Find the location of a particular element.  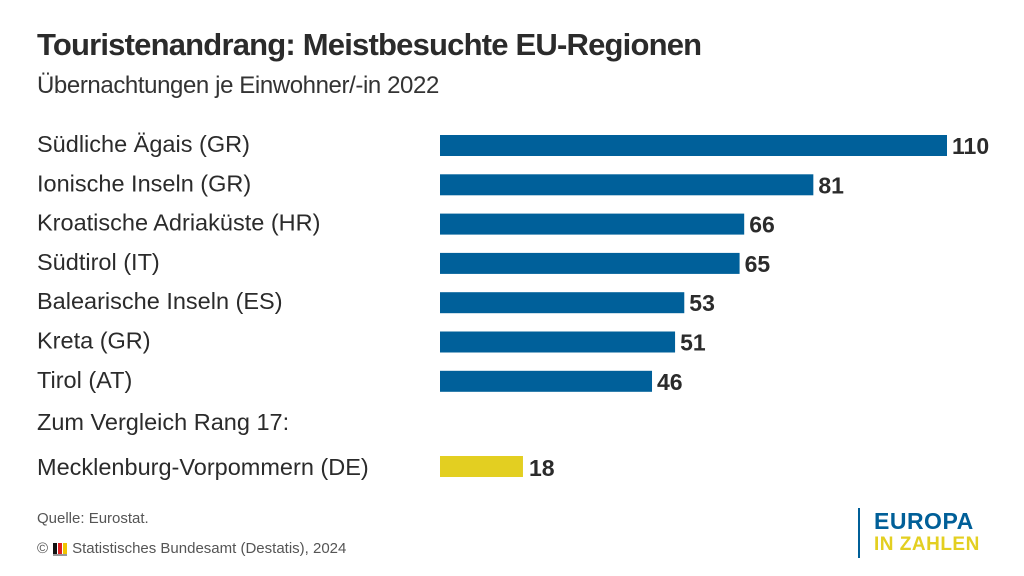

category-label: Ionische Inseln (GR) is located at coordinates (144, 183).